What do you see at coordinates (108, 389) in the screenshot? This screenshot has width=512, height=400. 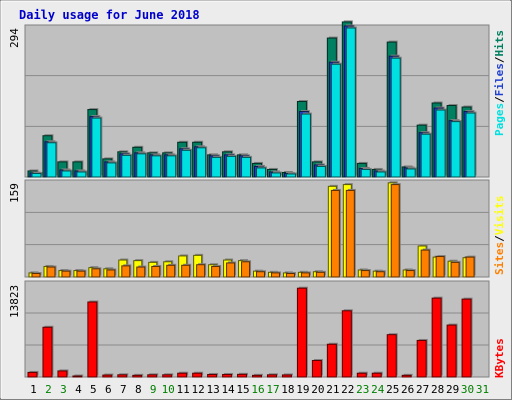 I see `day-label-6: 6` at bounding box center [108, 389].